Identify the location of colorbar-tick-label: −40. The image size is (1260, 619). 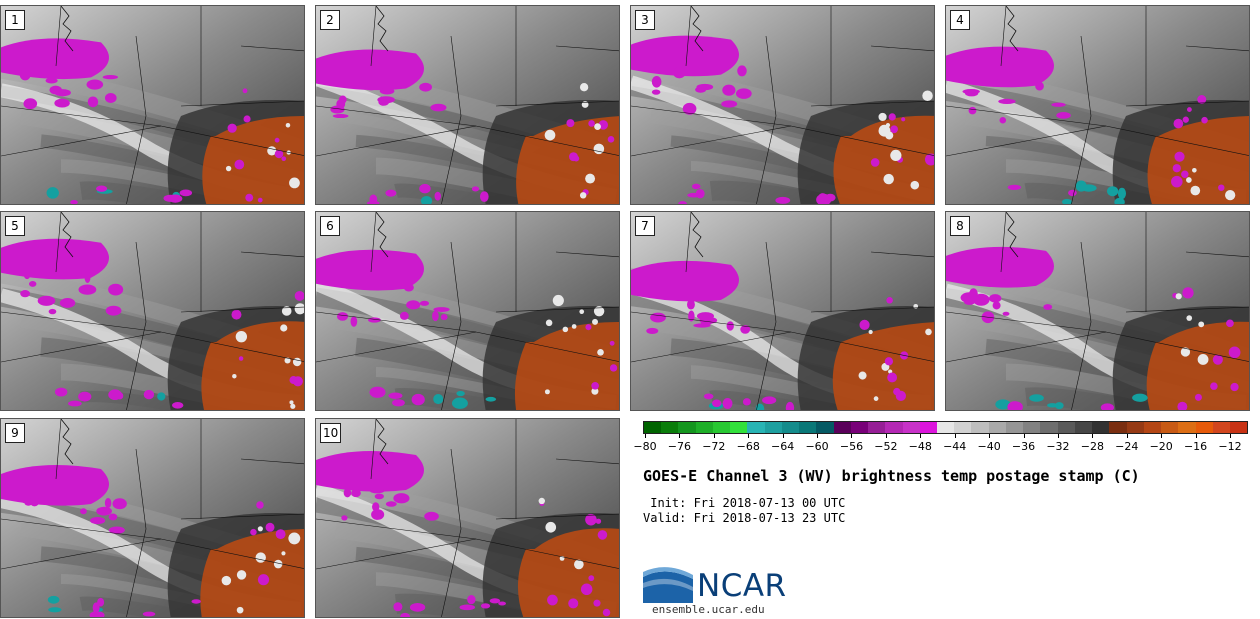
(989, 446).